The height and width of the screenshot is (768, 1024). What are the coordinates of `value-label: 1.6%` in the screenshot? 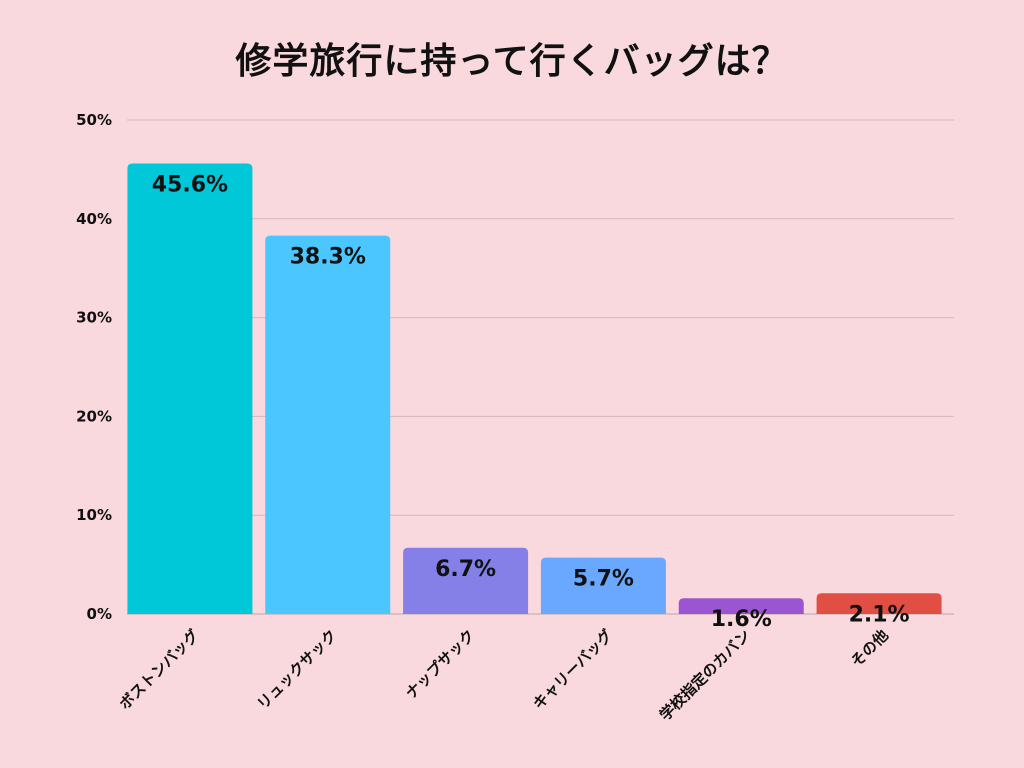 It's located at (741, 619).